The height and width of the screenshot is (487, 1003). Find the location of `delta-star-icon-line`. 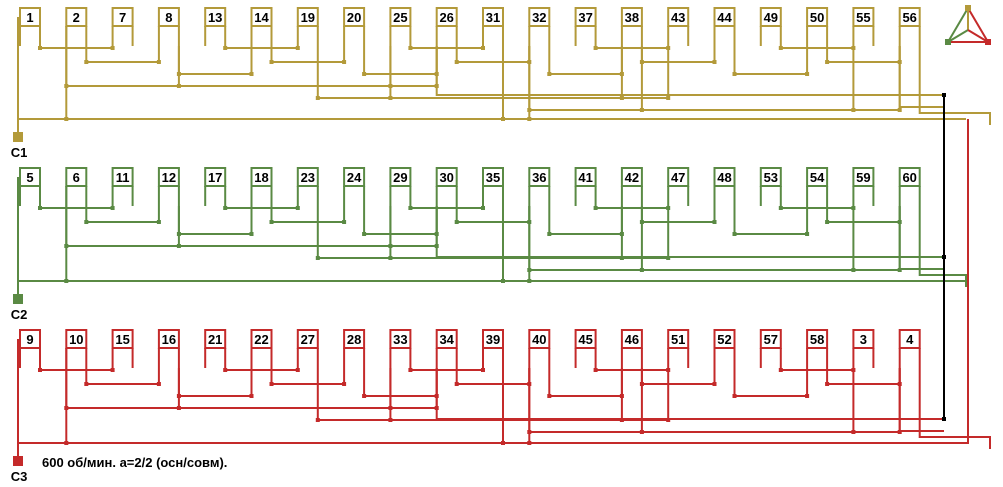

delta-star-icon-line is located at coordinates (958, 25).